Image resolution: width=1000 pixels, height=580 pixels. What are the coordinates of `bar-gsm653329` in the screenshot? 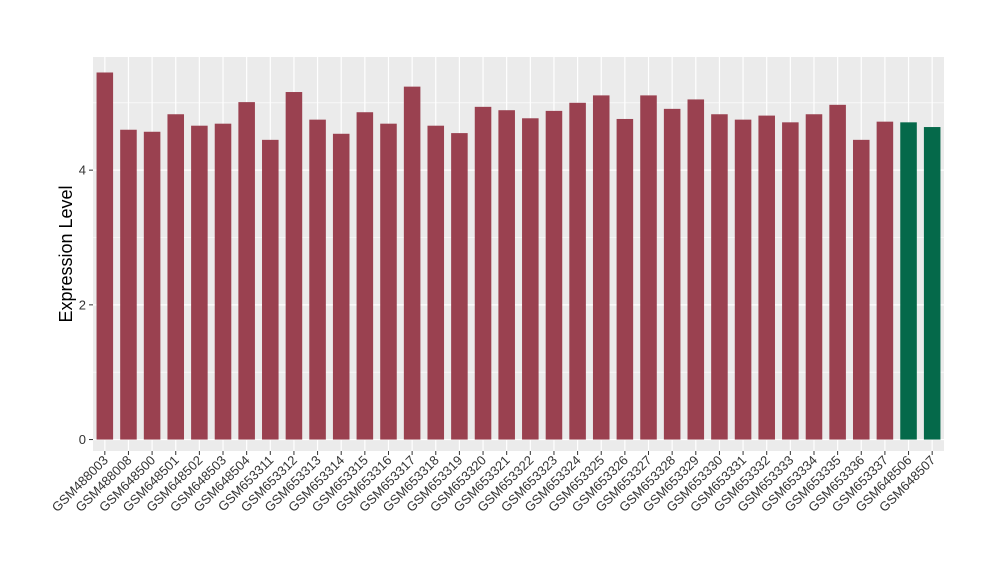 It's located at (696, 269).